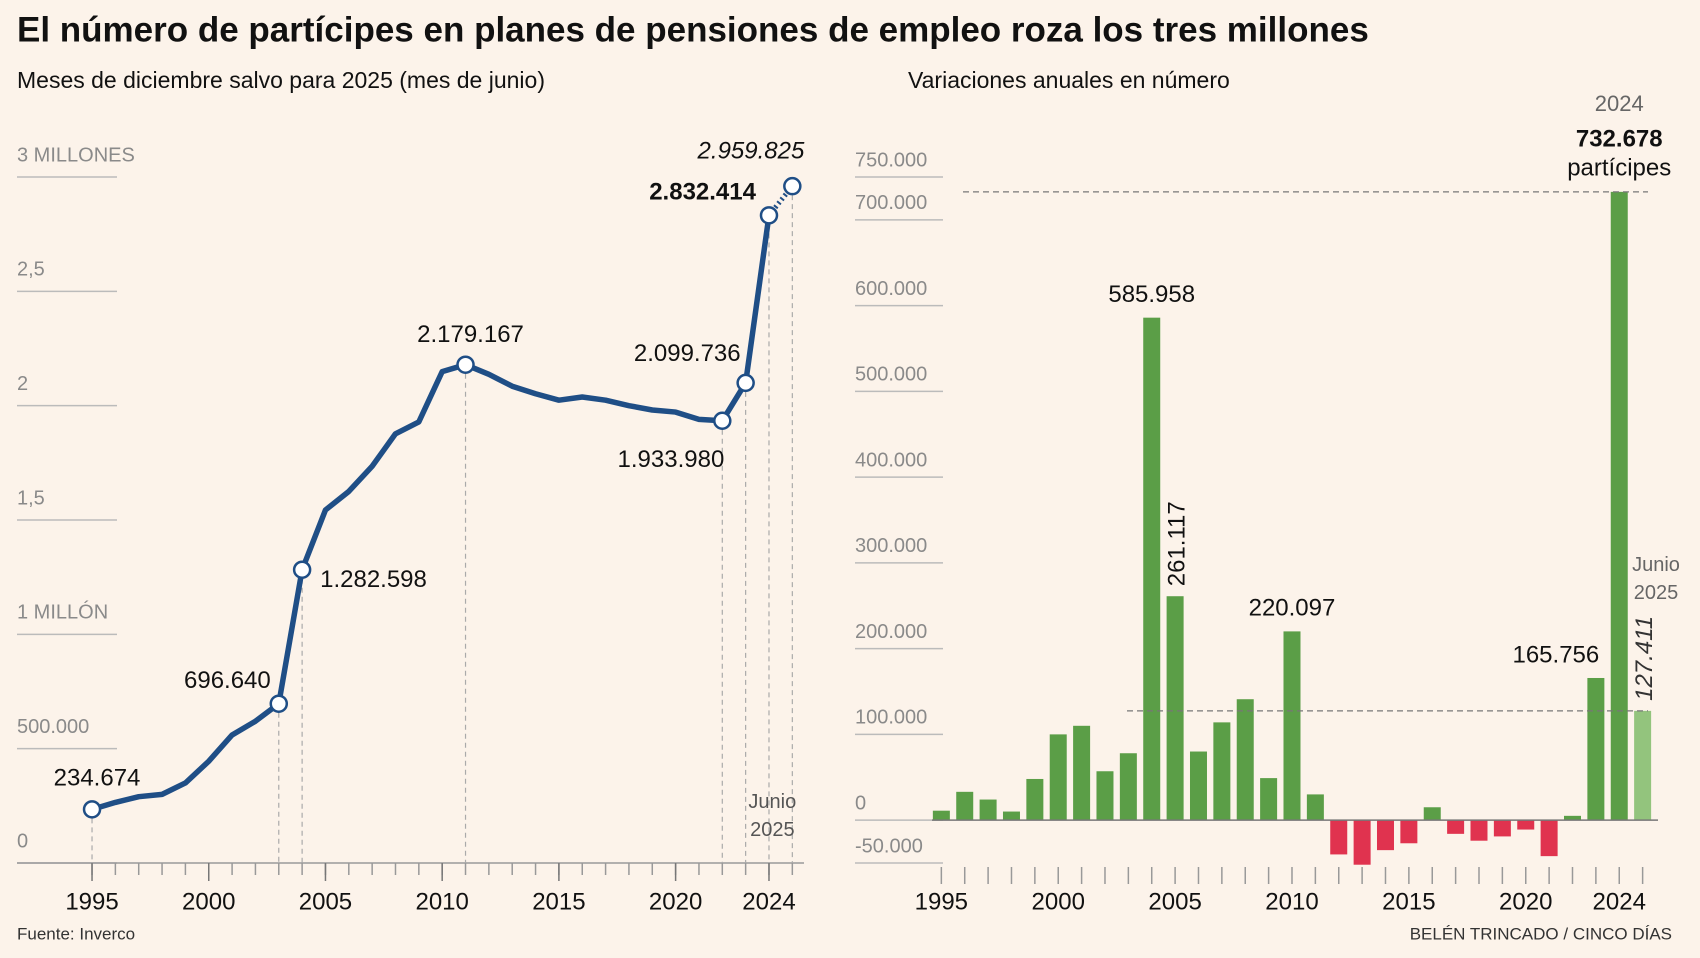 Image resolution: width=1700 pixels, height=958 pixels. Describe the element at coordinates (1292, 608) in the screenshot. I see `data-label: 220.097` at that location.